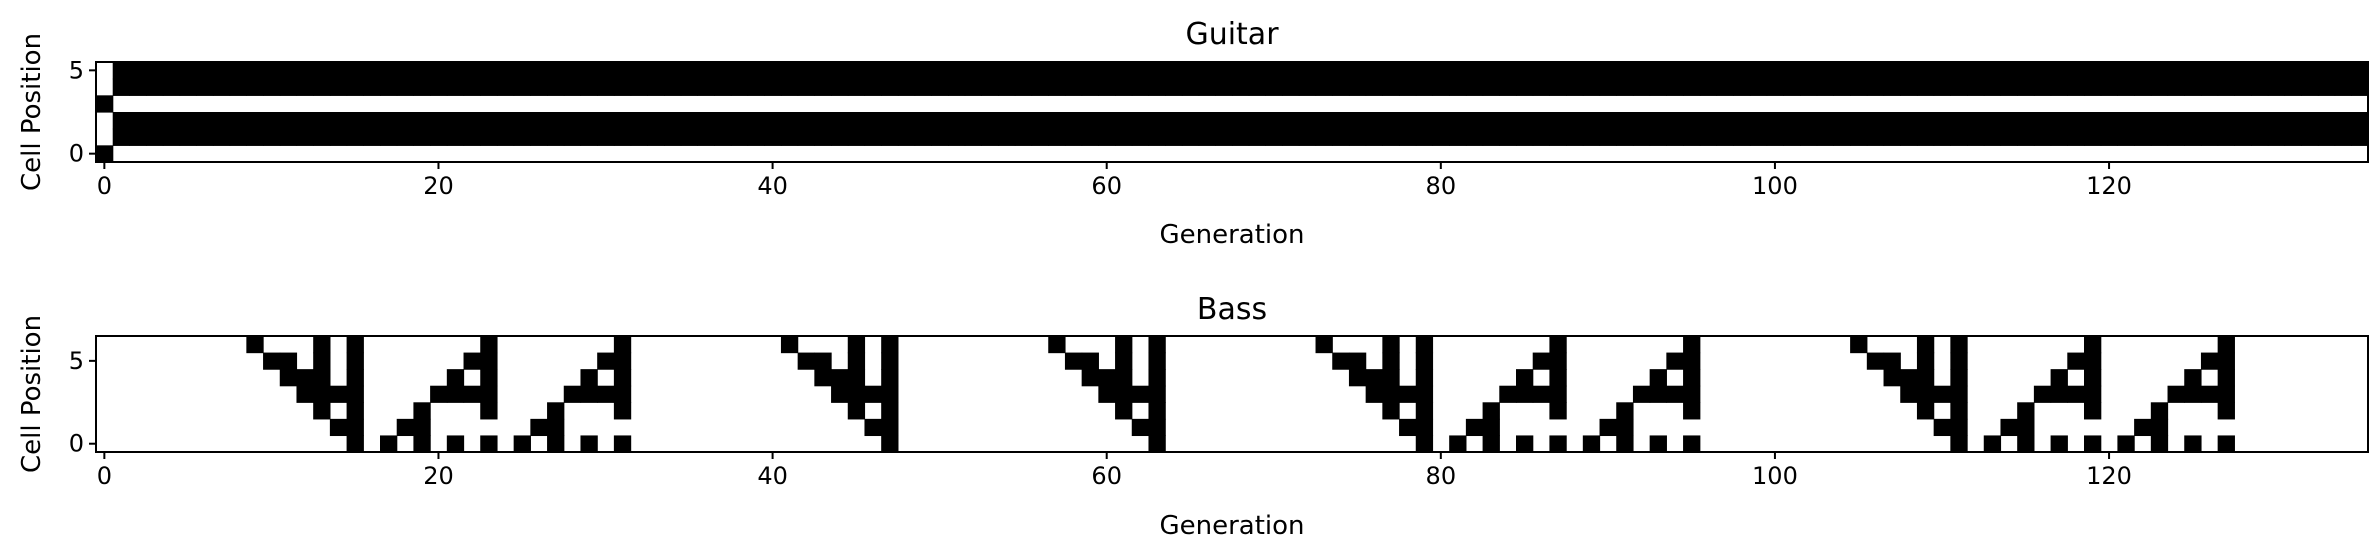 This screenshot has height=559, width=2380. What do you see at coordinates (2109, 137) in the screenshot?
I see `cell-y1-gen120` at bounding box center [2109, 137].